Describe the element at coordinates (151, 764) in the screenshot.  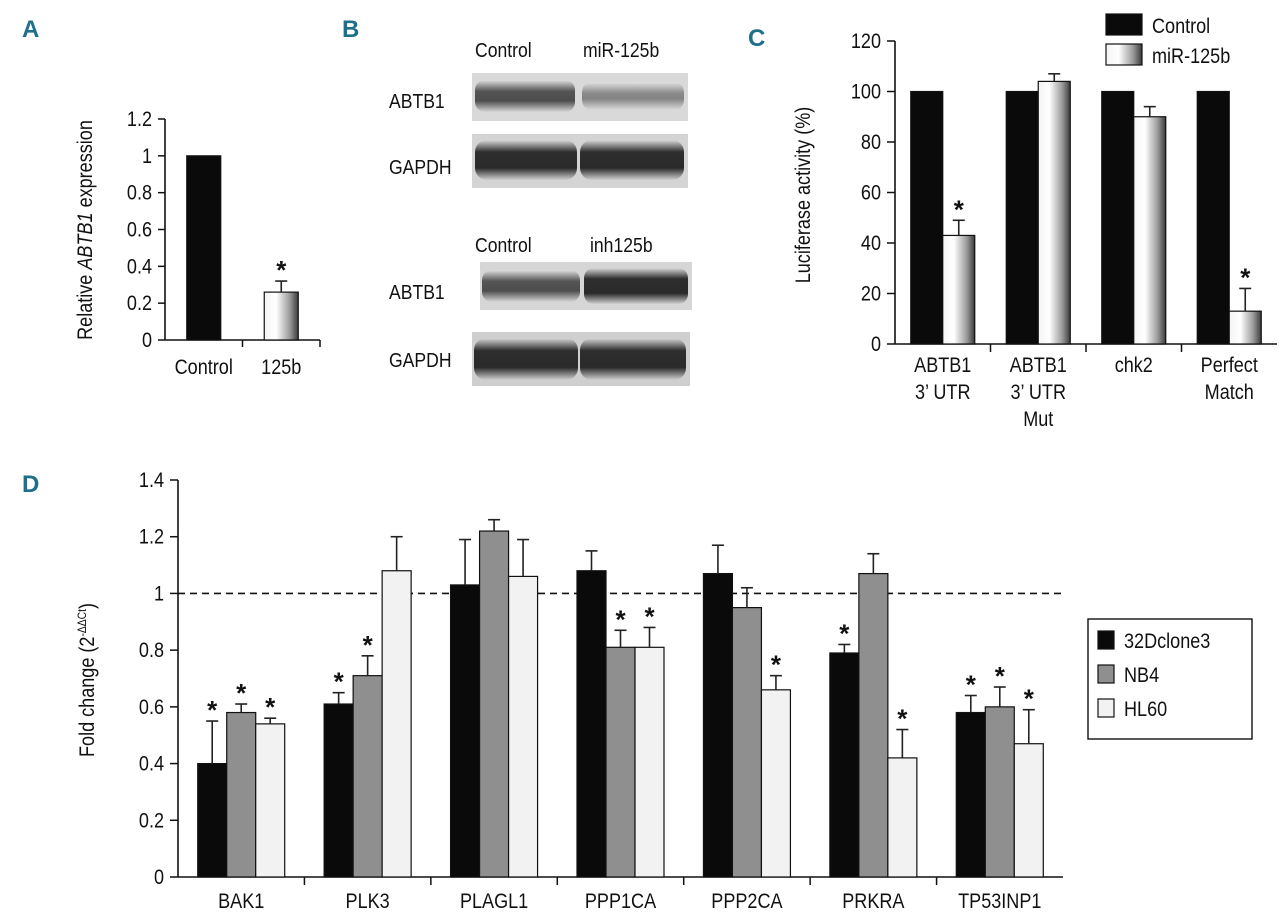
I see `chart-d-ytick-label: 0.4` at that location.